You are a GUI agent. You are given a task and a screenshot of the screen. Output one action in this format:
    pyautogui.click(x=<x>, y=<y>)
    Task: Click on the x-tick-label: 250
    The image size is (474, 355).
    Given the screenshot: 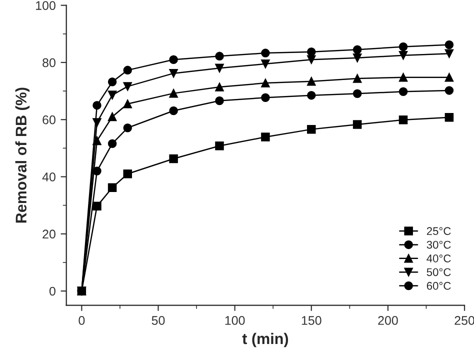 What is the action you would take?
    pyautogui.click(x=464, y=320)
    